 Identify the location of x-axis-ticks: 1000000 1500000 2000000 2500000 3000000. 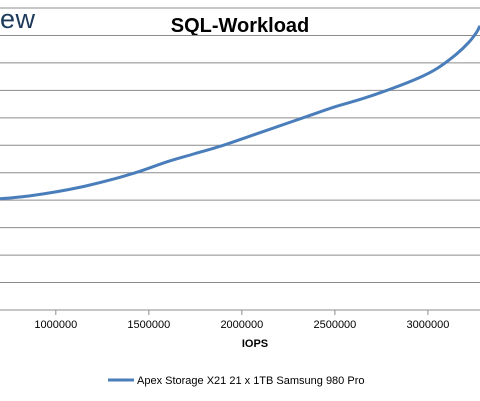
(241, 320).